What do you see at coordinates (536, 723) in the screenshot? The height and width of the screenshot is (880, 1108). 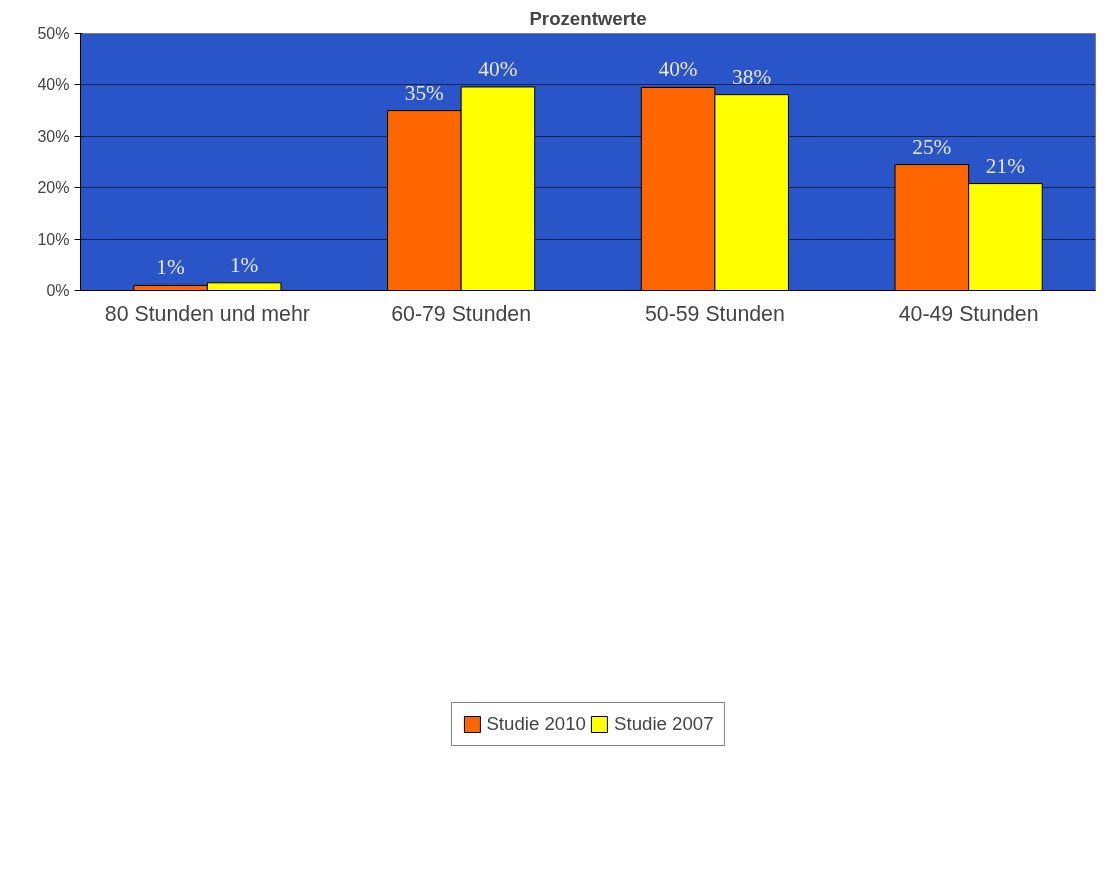 I see `legend-label: Studie 2010` at bounding box center [536, 723].